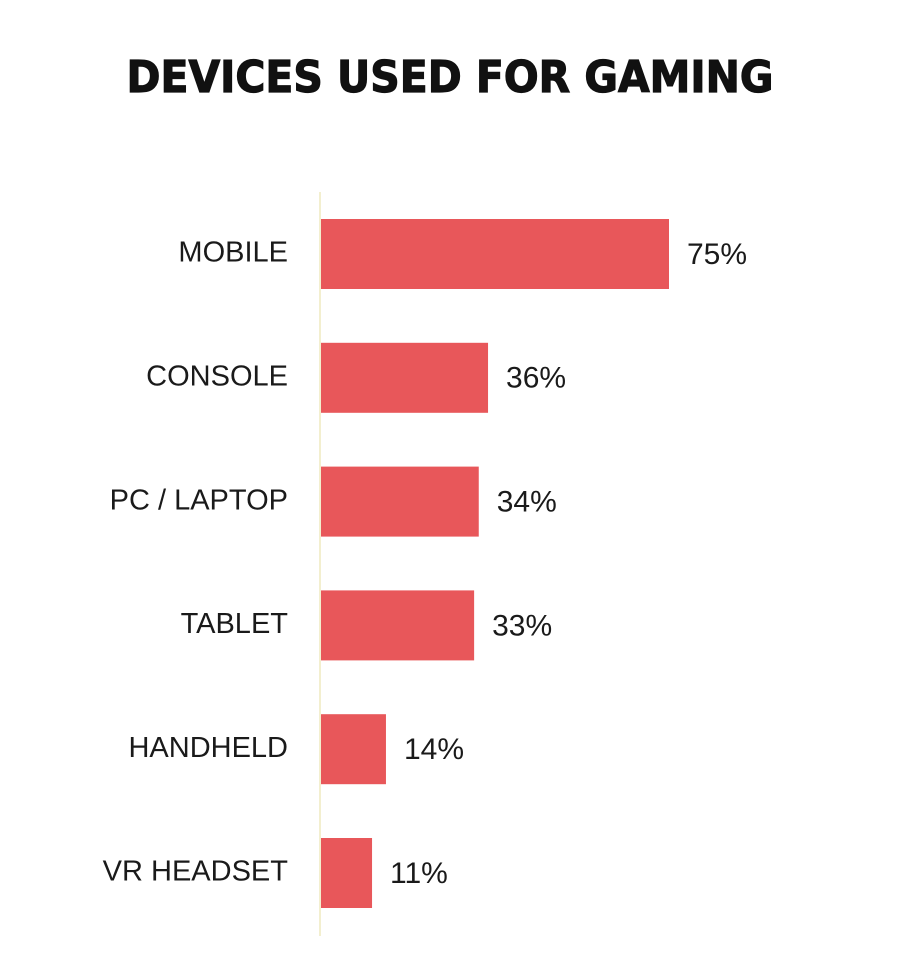 The height and width of the screenshot is (972, 900). Describe the element at coordinates (405, 377) in the screenshot. I see `bar-console` at that location.